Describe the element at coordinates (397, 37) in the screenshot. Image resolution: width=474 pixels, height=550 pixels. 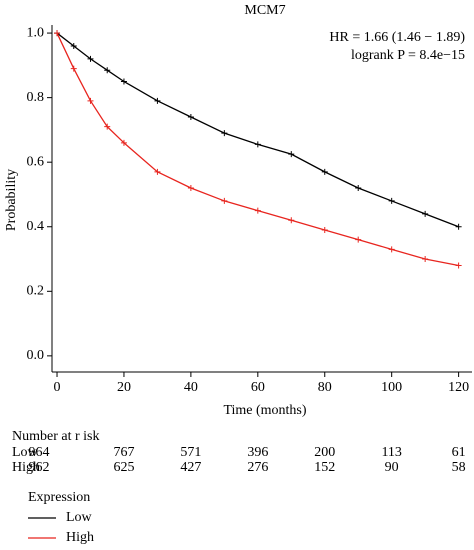
I see `annotation: HR = 1.66 (1.46 − 1.89)` at that location.